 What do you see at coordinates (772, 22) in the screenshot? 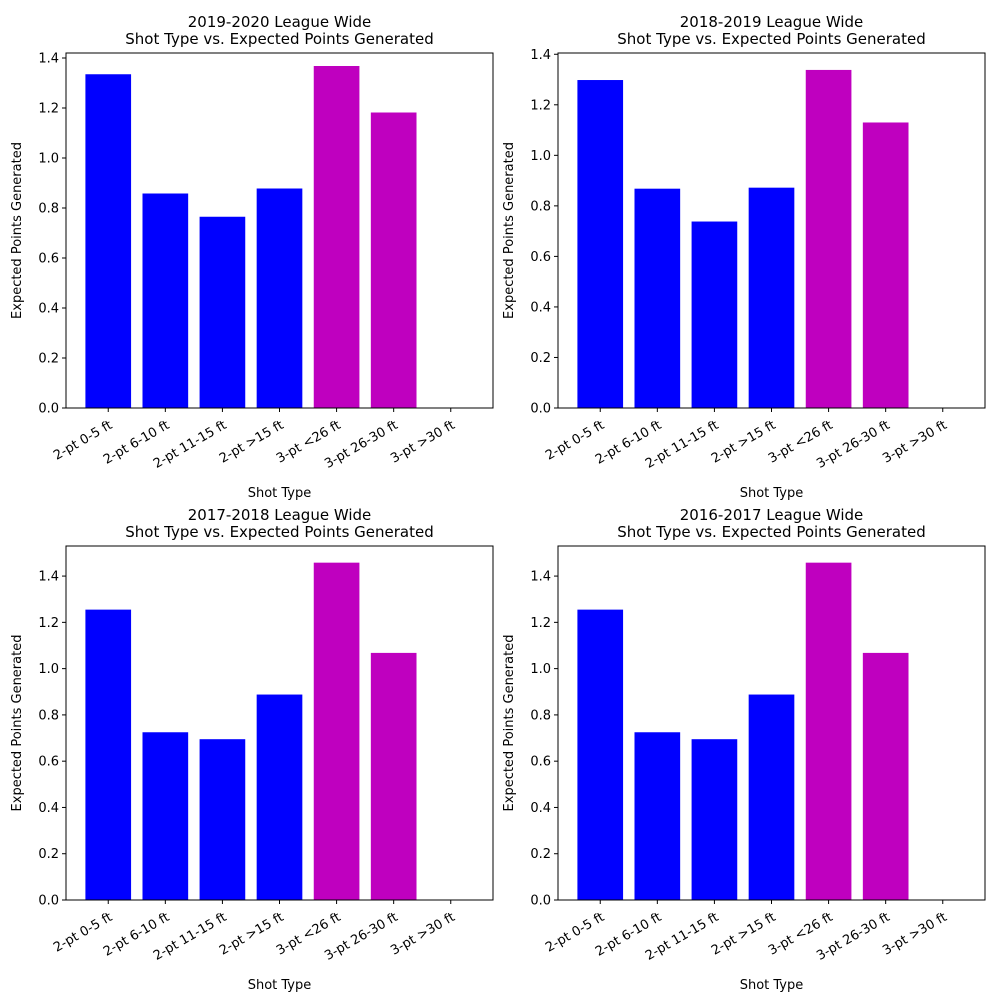
I see `chart-title-line-1: 2018-2019 League Wide` at bounding box center [772, 22].